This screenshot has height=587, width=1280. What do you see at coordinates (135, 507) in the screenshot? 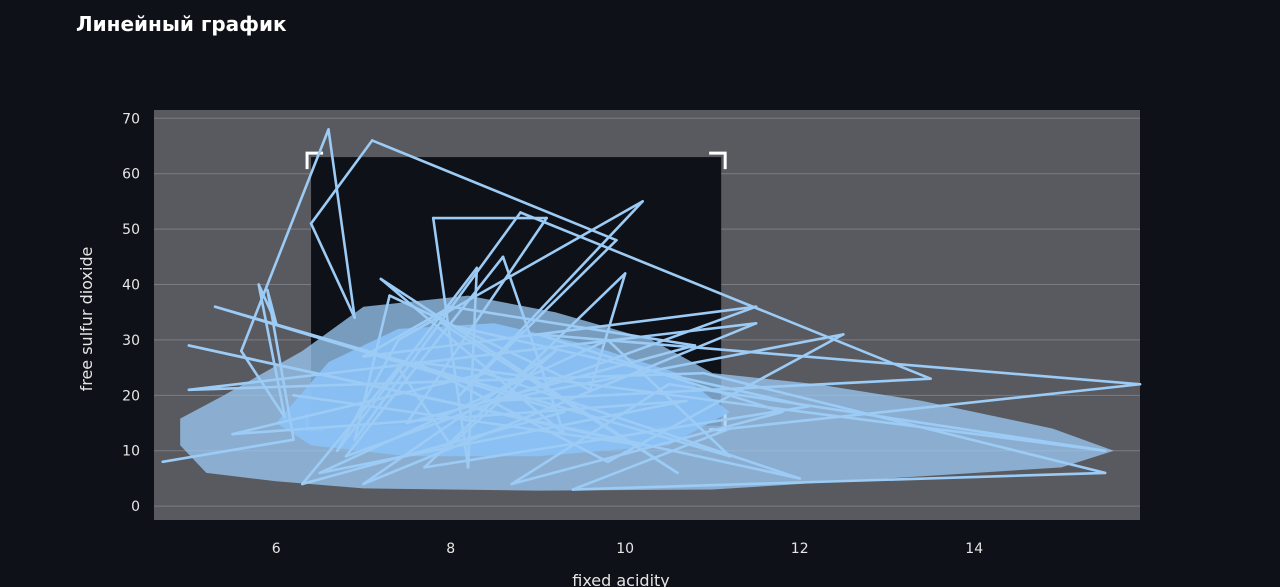
I see `y-tick-label: 0` at bounding box center [135, 507].